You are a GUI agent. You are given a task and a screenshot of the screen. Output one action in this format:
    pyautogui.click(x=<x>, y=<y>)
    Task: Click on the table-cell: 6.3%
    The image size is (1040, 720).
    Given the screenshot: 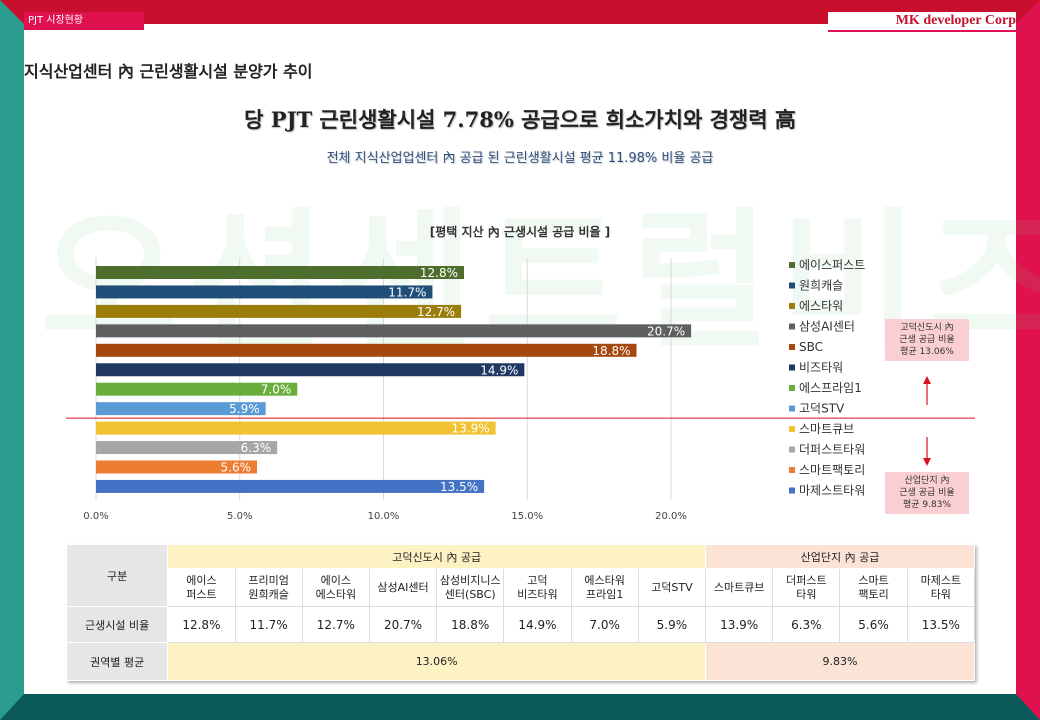 What is the action you would take?
    pyautogui.click(x=806, y=624)
    